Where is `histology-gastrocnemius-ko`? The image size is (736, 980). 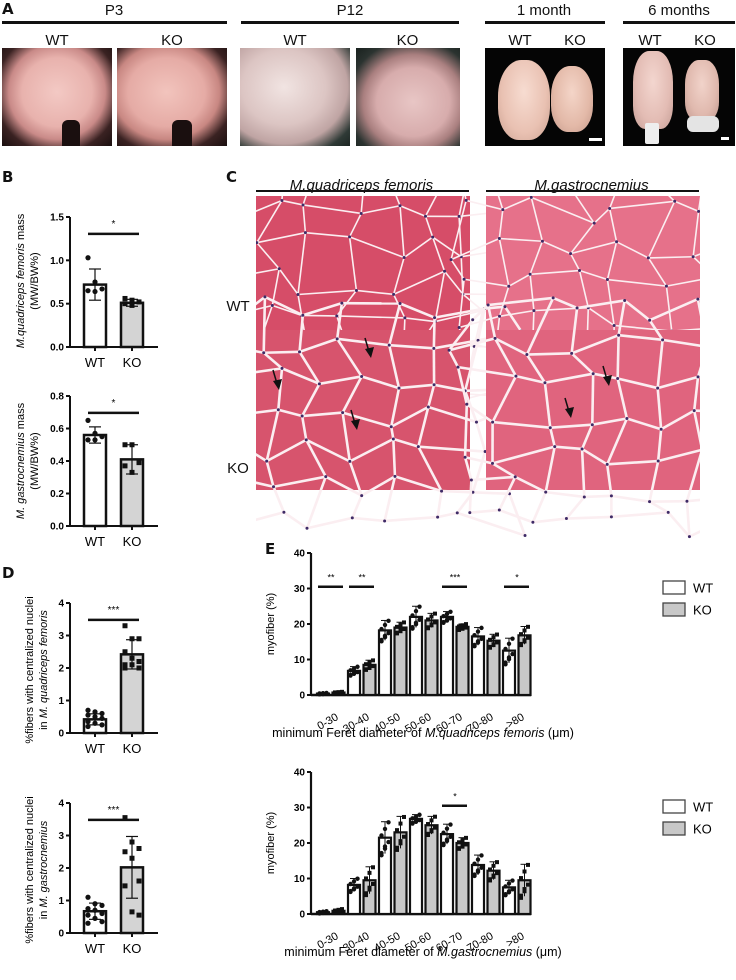 histology-gastrocnemius-ko is located at coordinates (573, 417).